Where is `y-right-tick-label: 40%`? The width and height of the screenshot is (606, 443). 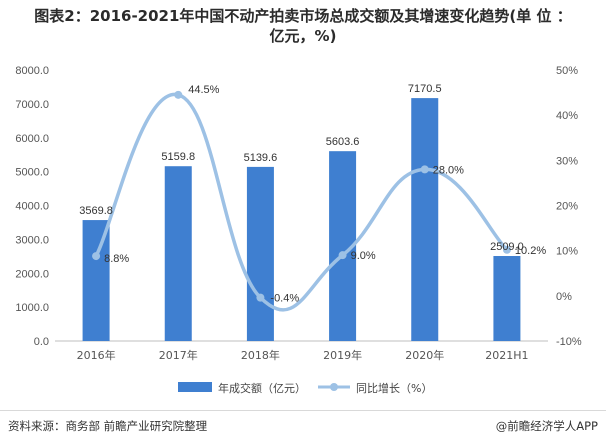 y-right-tick-label: 40% is located at coordinates (567, 116).